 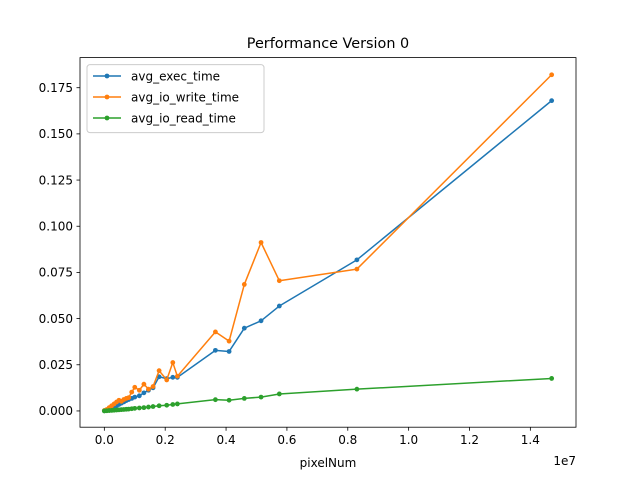 What do you see at coordinates (56, 273) in the screenshot?
I see `y-tick-label: 0.075` at bounding box center [56, 273].